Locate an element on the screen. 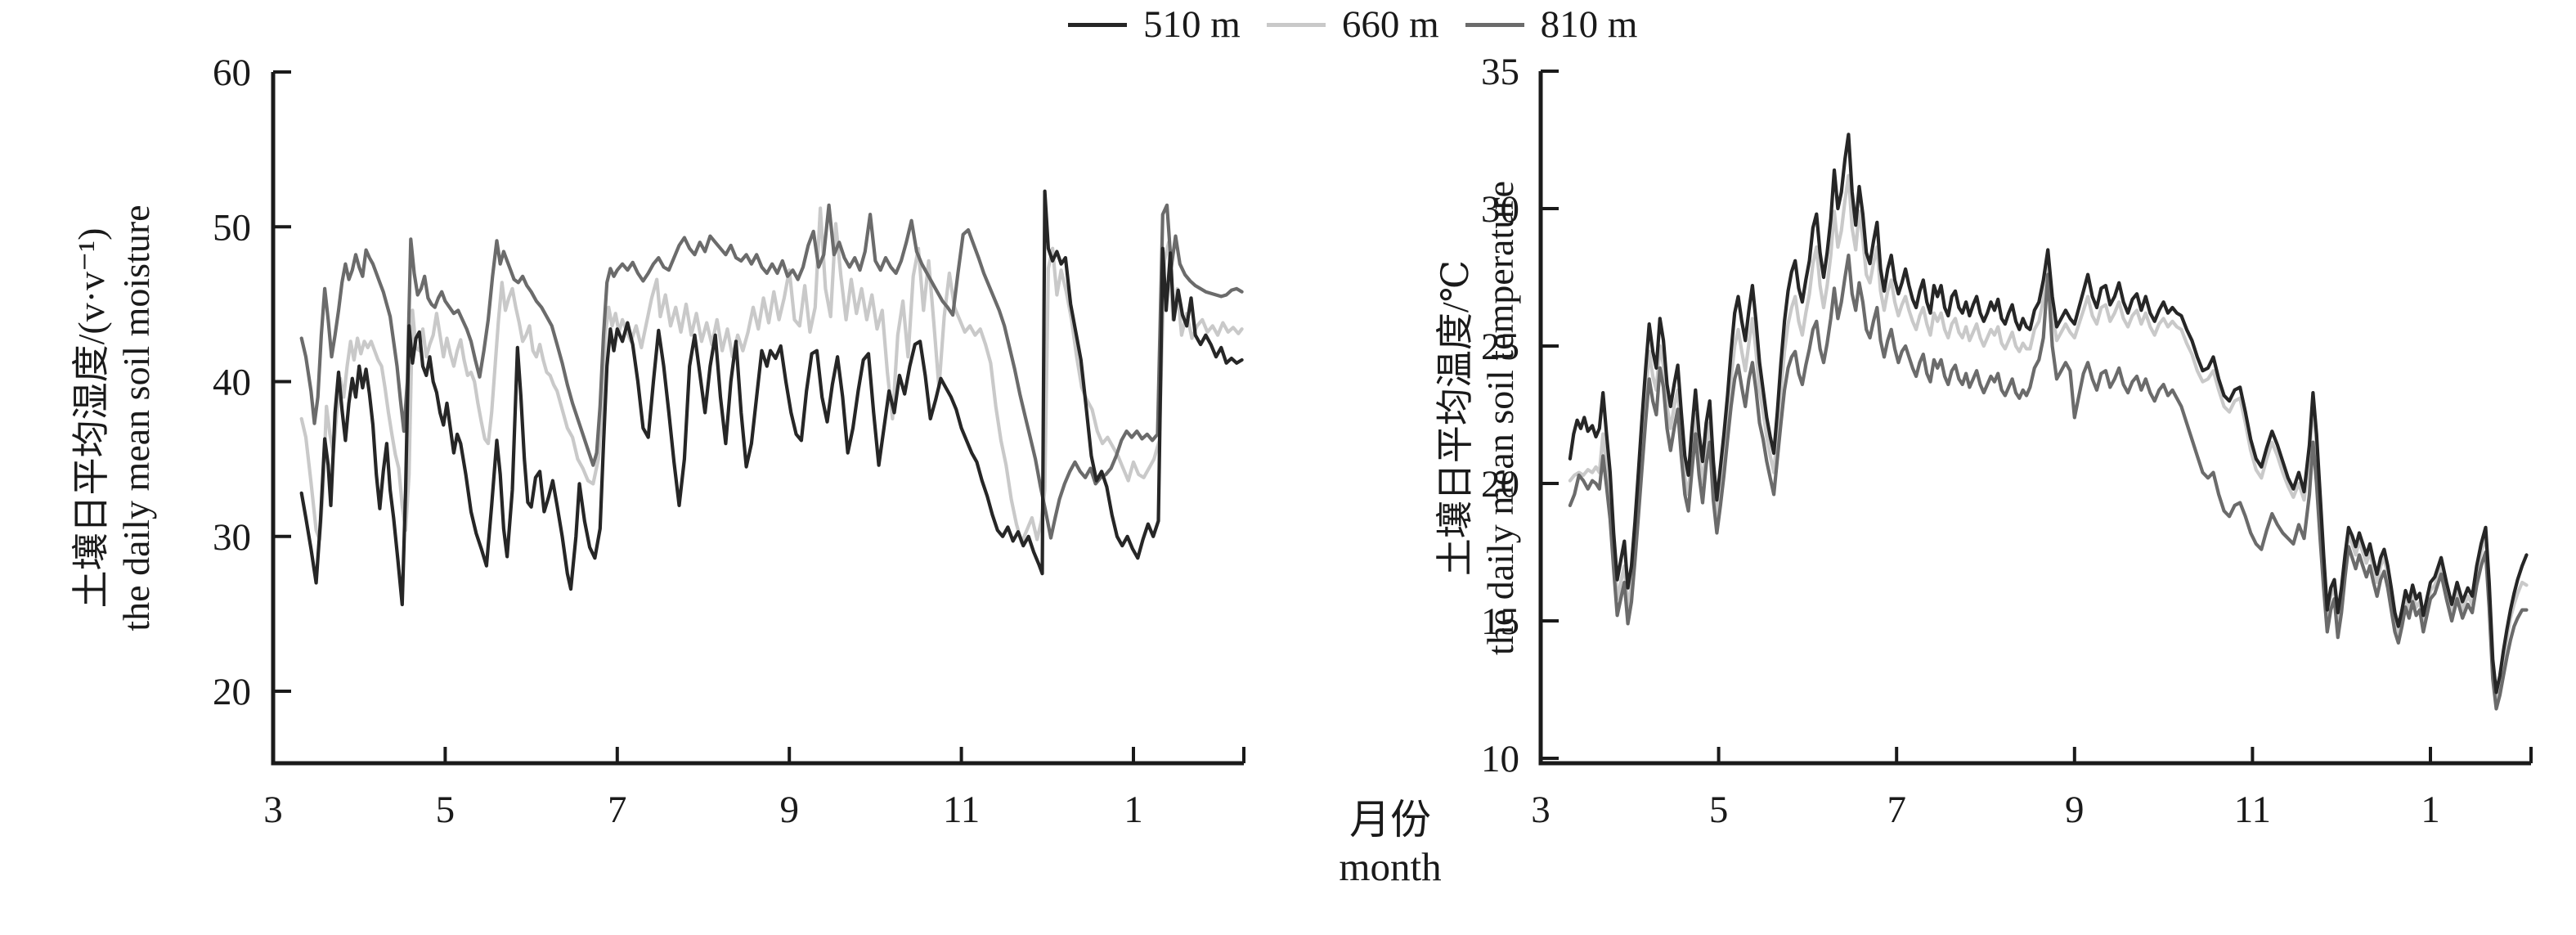 This screenshot has height=935, width=2576. legend-label-660m: 660 m is located at coordinates (1390, 24).